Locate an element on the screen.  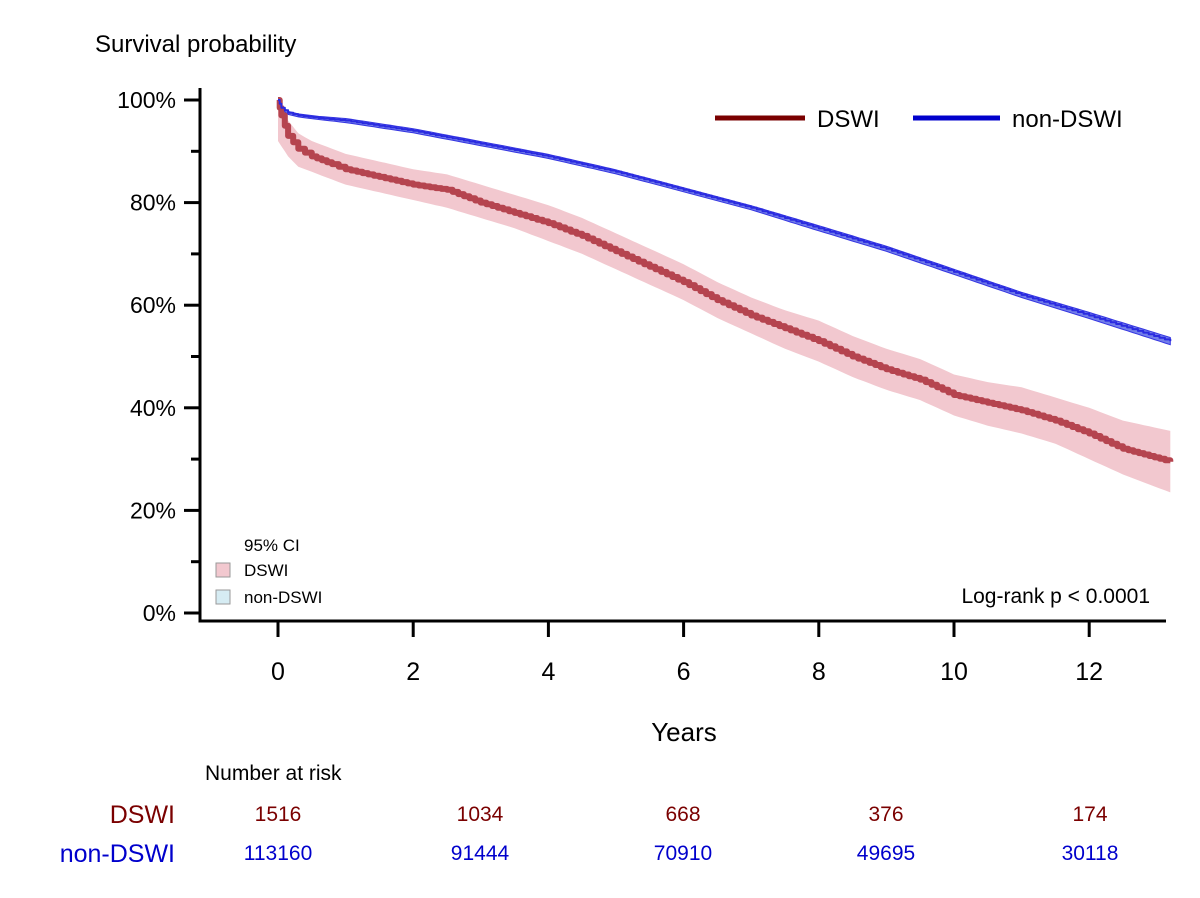
ci-legend-swatch-dswi is located at coordinates (223, 570).